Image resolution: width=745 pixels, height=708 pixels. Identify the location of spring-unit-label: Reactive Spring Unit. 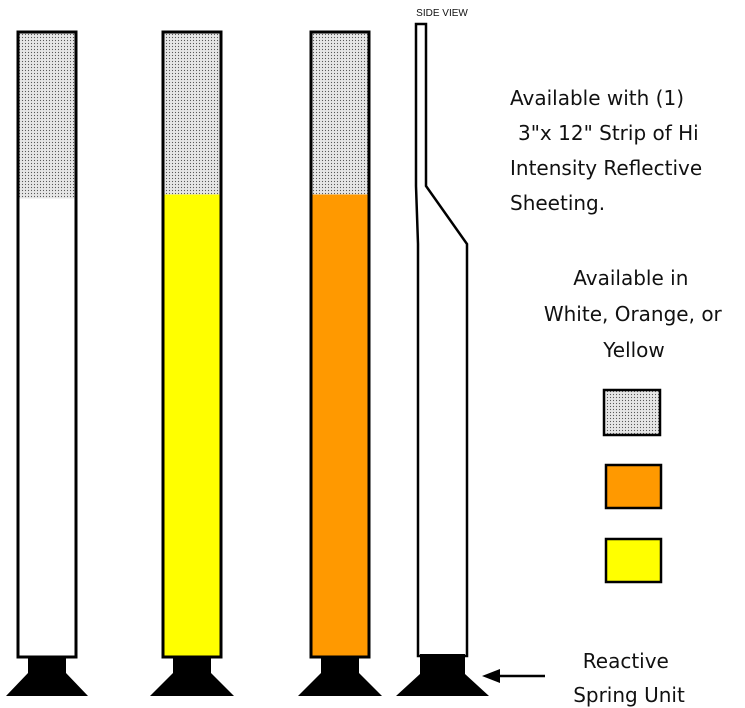
(629, 678).